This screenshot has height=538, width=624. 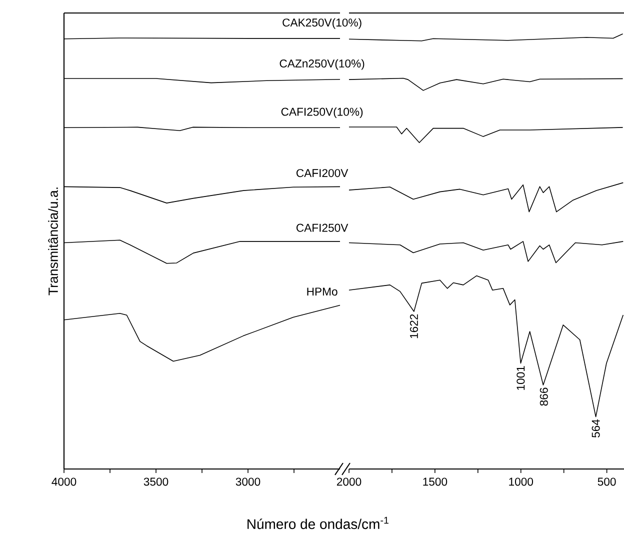 What do you see at coordinates (156, 482) in the screenshot?
I see `x-tick-label: 3500` at bounding box center [156, 482].